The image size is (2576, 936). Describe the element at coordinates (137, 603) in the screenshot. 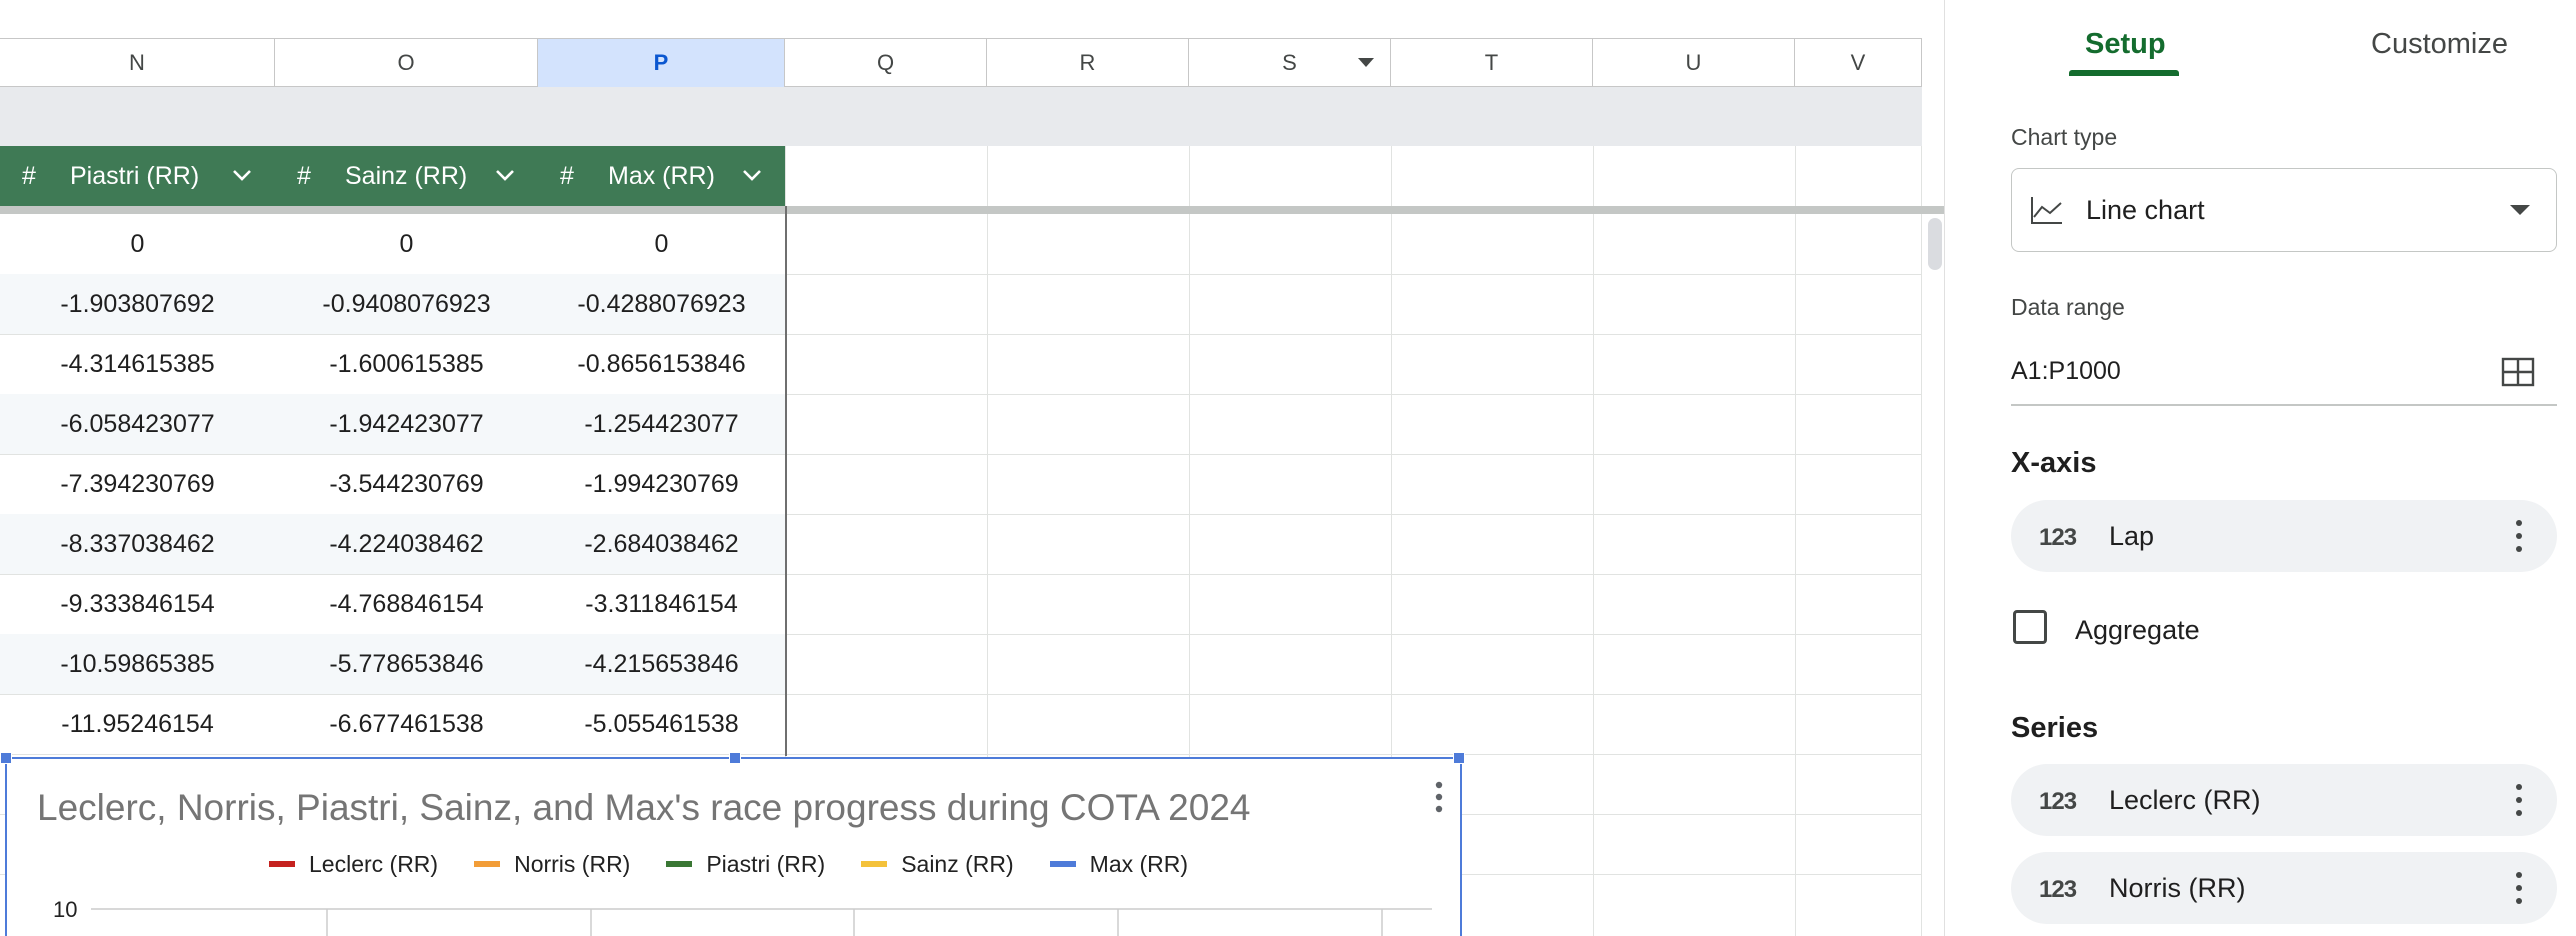

I see `table-cell: -9.333846154` at that location.